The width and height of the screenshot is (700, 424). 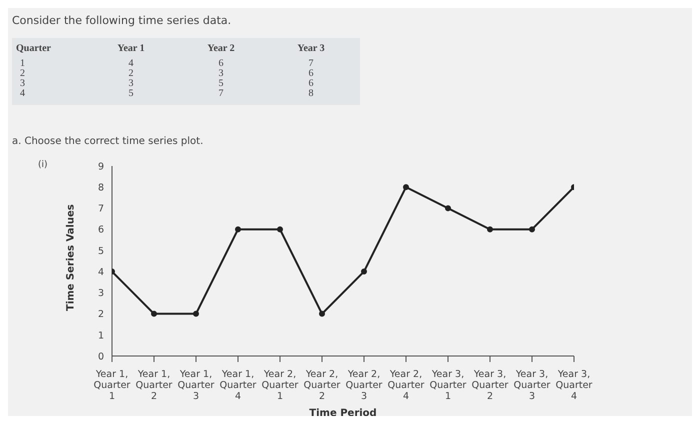 I want to click on text: Year 3, so click(x=311, y=48).